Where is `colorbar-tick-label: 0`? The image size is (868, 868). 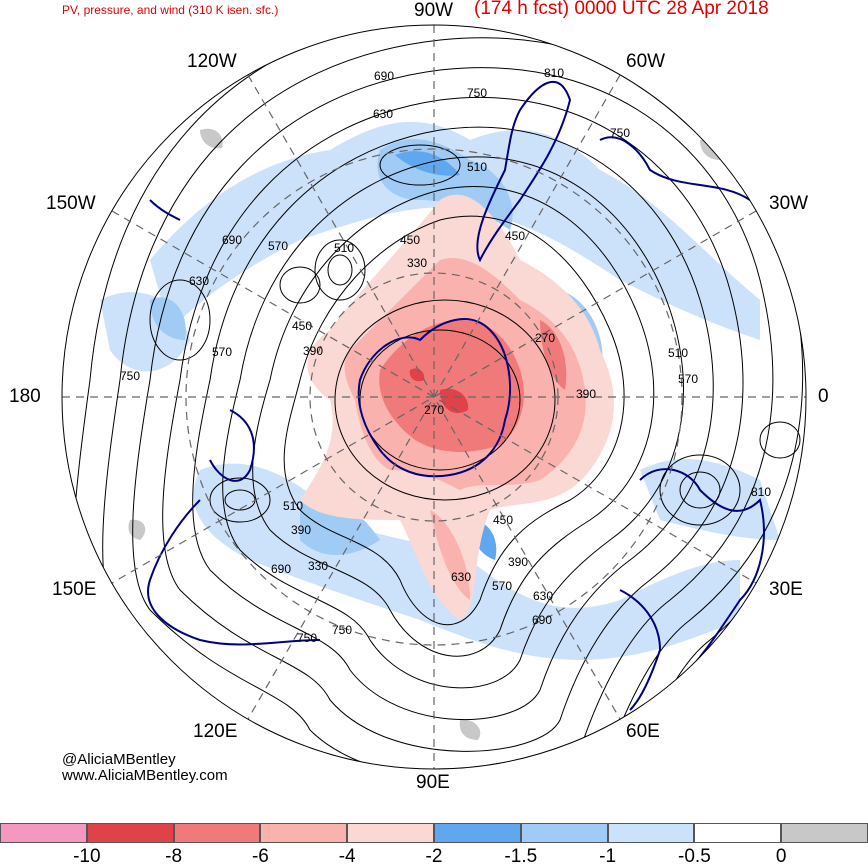
colorbar-tick-label: 0 is located at coordinates (781, 856).